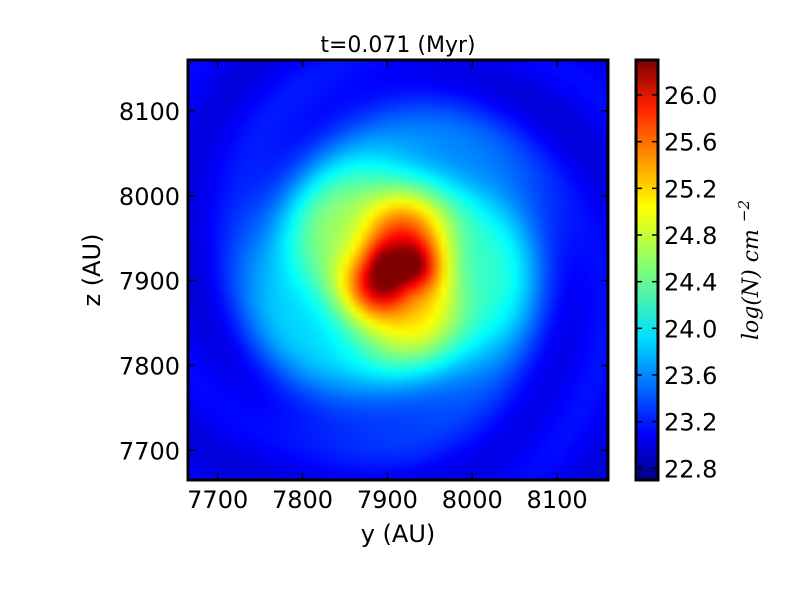 This screenshot has width=800, height=600. What do you see at coordinates (92, 270) in the screenshot?
I see `y-axis-label: z (AU)` at bounding box center [92, 270].